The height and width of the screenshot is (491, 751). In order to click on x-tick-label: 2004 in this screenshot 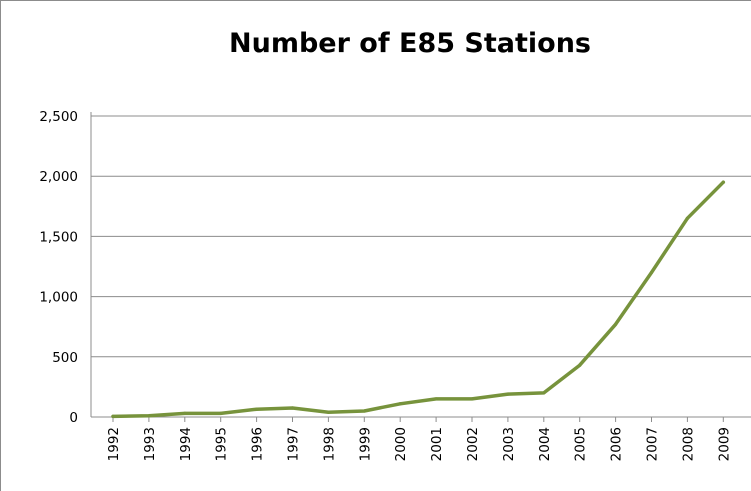, I will do `click(545, 444)`.